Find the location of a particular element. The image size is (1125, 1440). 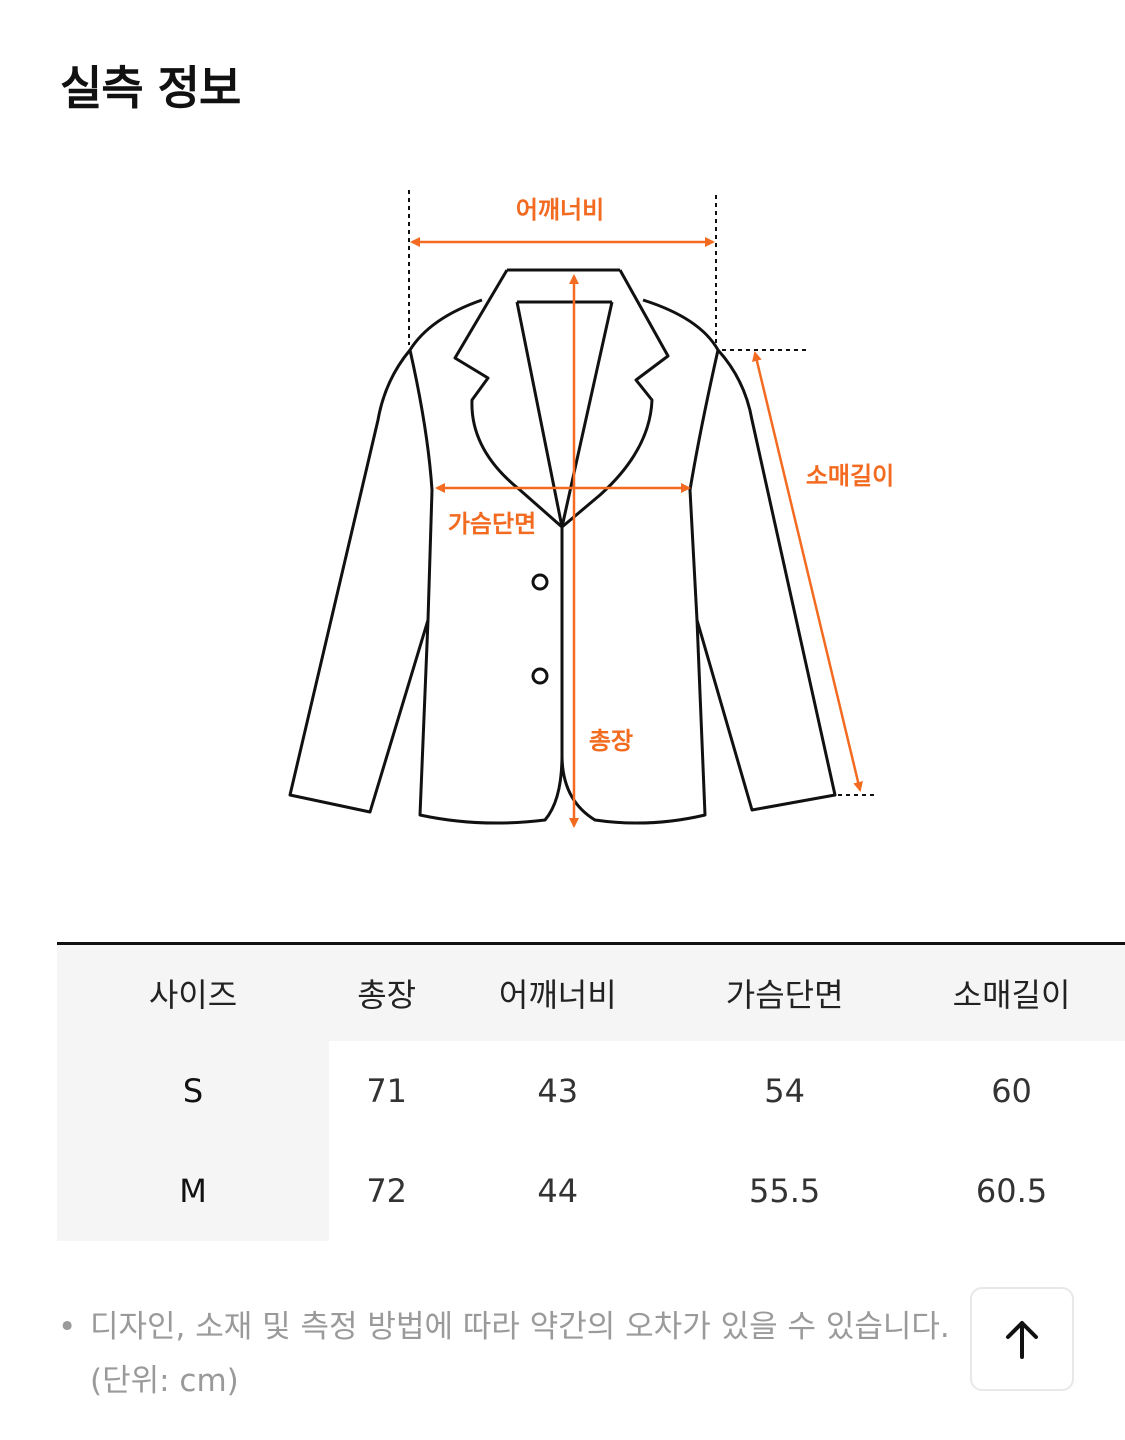

note-line: 디자인, 소재 및 측정 방법에 따라 약간의 오차가 있을 수 있습니다. is located at coordinates (520, 1327).